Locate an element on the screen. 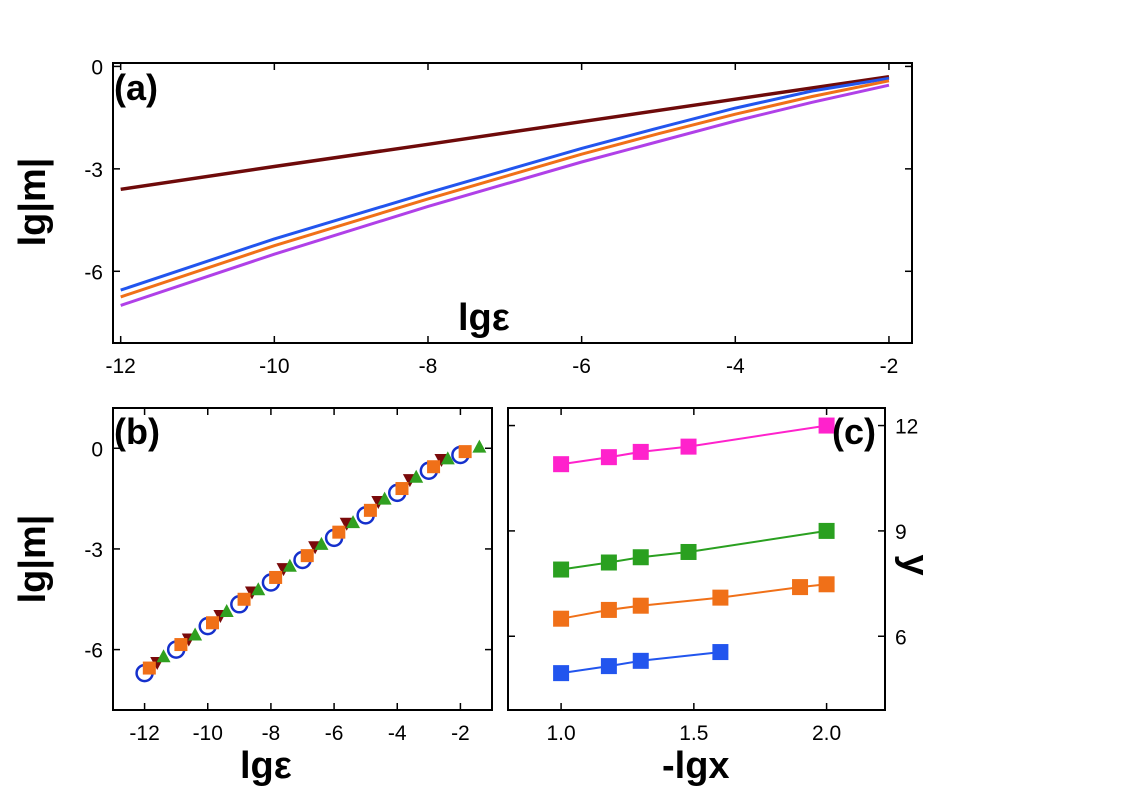 This screenshot has height=796, width=1140. panel-c-y-axis-title: y is located at coordinates (915, 564).